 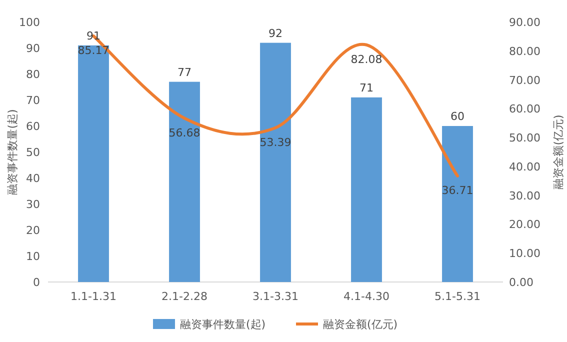 What do you see at coordinates (33, 256) in the screenshot?
I see `y-tick-label: 10` at bounding box center [33, 256].